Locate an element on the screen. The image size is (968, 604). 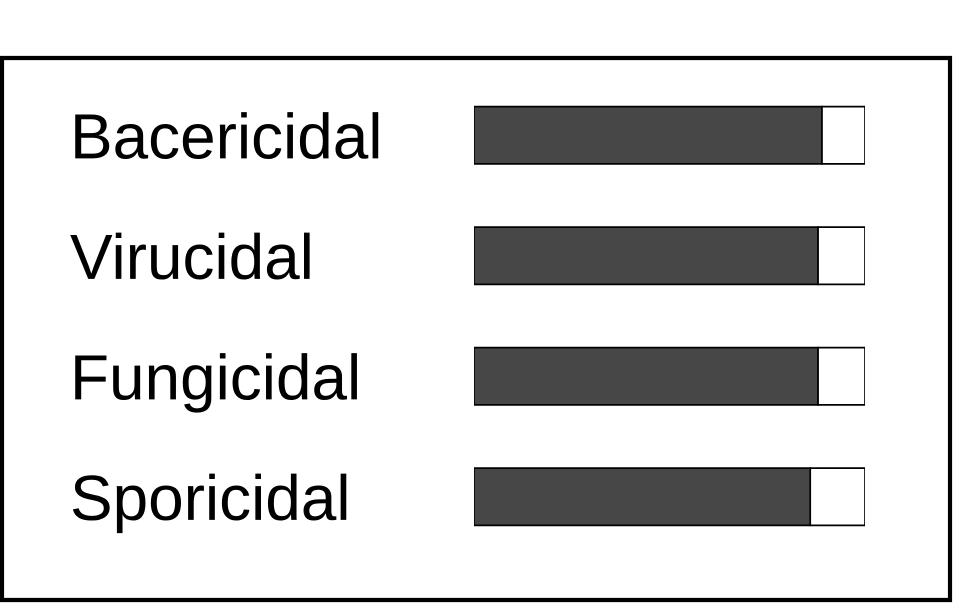
y-tick-label: Sporicidal is located at coordinates (209, 504).